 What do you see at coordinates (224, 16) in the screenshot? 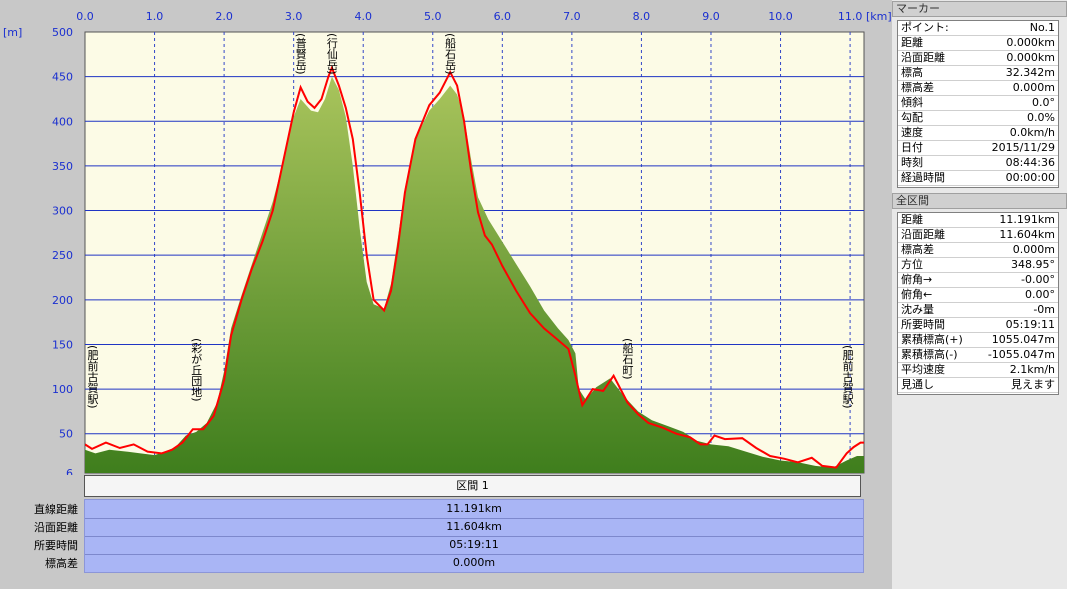
I see `x-tick-label: 2.0` at bounding box center [224, 16].